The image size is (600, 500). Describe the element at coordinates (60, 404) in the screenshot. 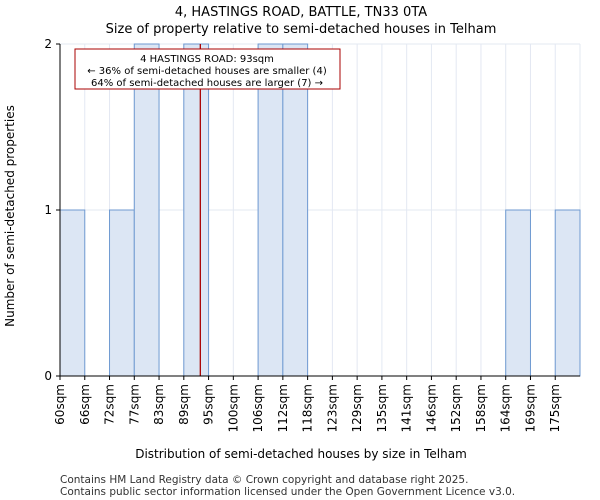

I see `x-tick-label: 60sqm` at that location.